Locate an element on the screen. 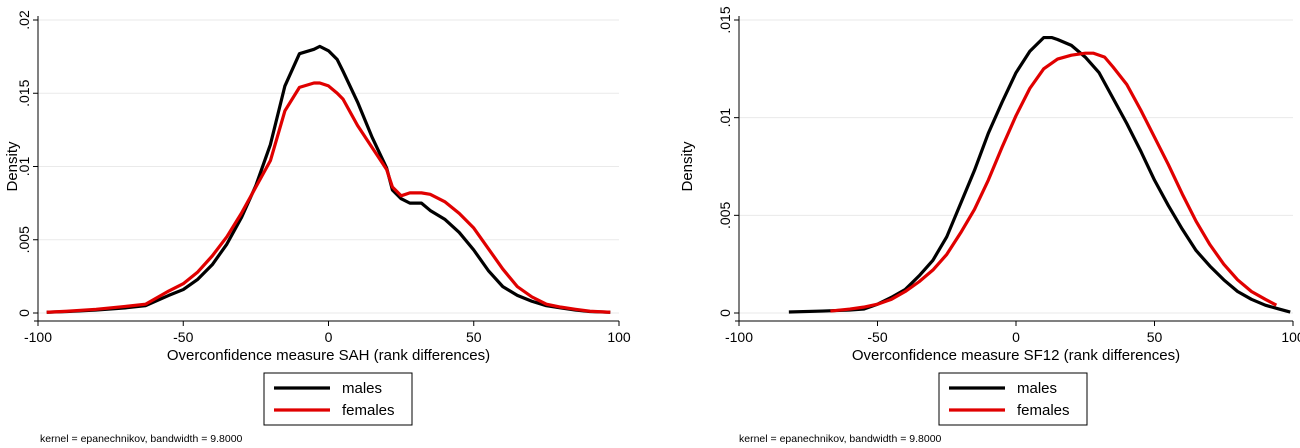 The image size is (1300, 448). y-tick-label: .02 is located at coordinates (24, 20).